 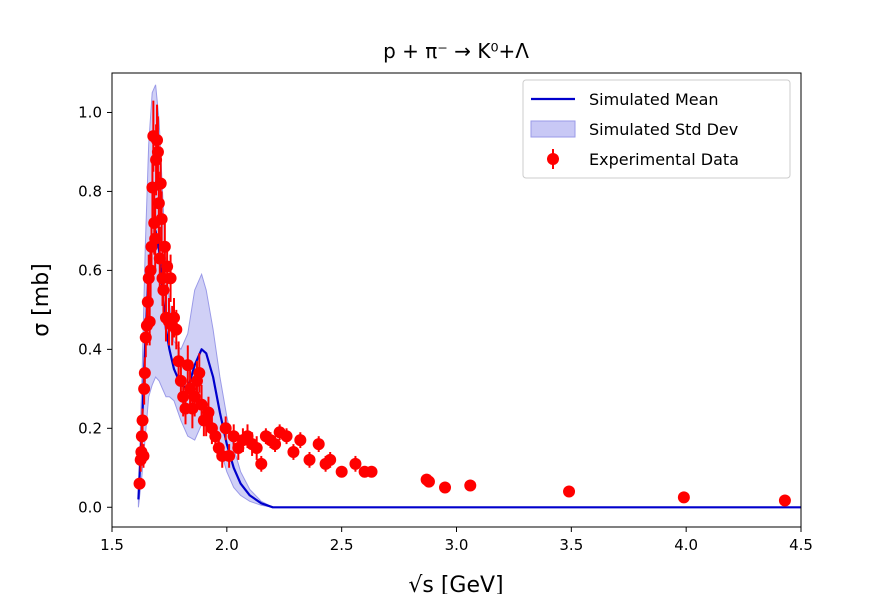 What do you see at coordinates (654, 99) in the screenshot?
I see `legend-mean-label: Simulated Mean` at bounding box center [654, 99].